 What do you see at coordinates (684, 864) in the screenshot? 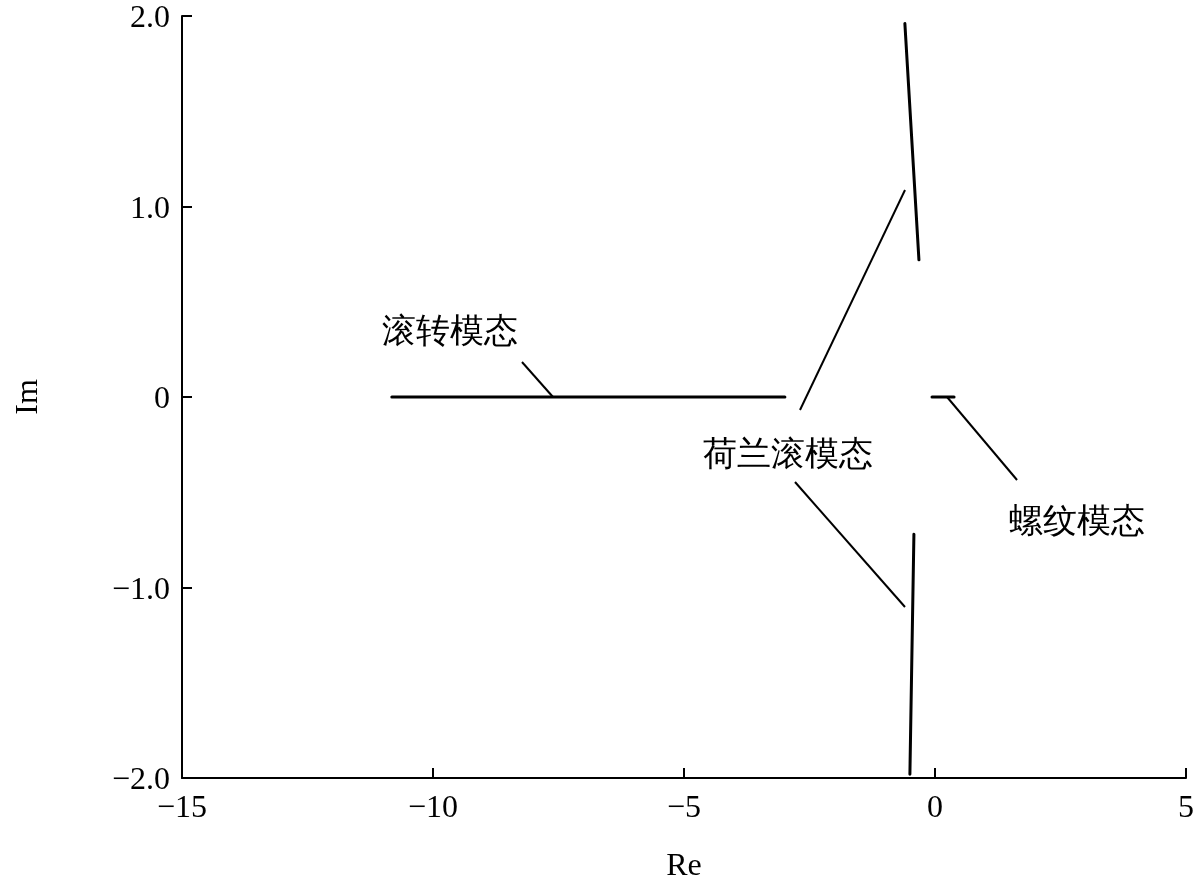
I see `x-axis-title: Re` at bounding box center [684, 864].